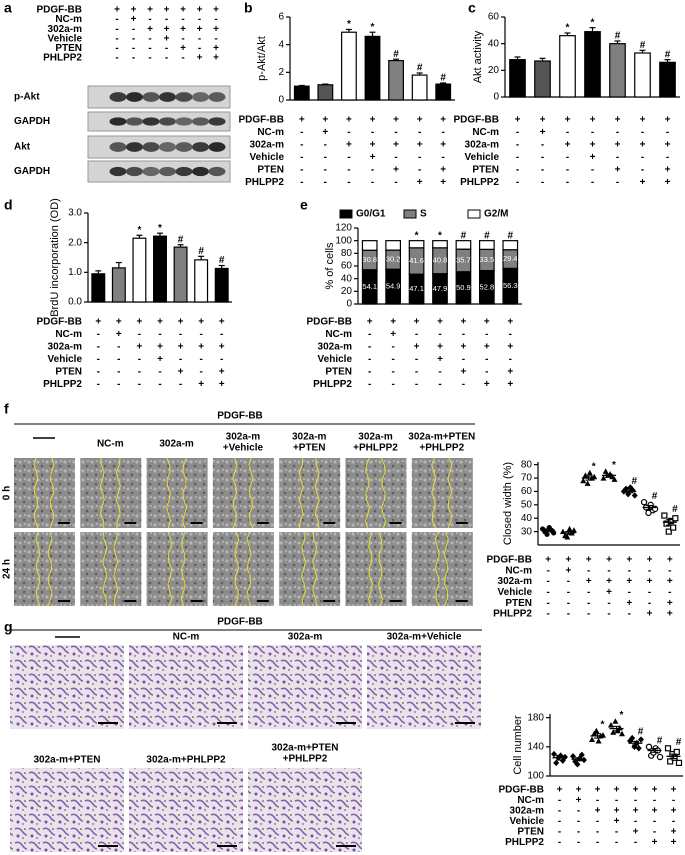 The image size is (685, 855). What do you see at coordinates (261, 120) in the screenshot?
I see `treatment-label: PDGF-BB` at bounding box center [261, 120].